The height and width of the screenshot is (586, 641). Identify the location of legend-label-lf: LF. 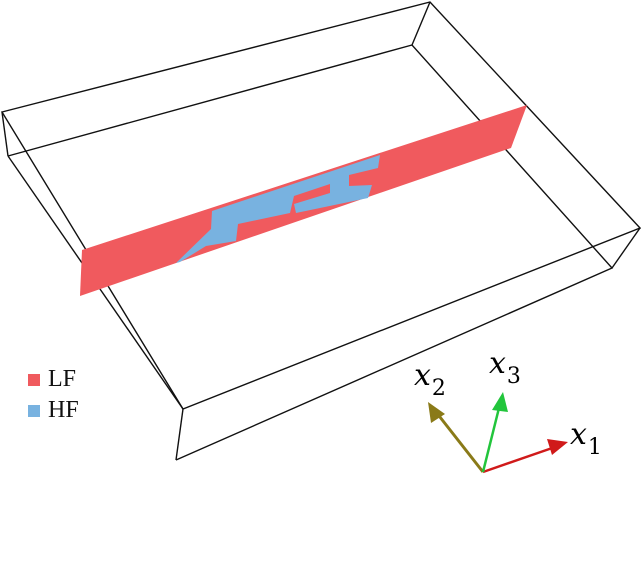
(62, 379).